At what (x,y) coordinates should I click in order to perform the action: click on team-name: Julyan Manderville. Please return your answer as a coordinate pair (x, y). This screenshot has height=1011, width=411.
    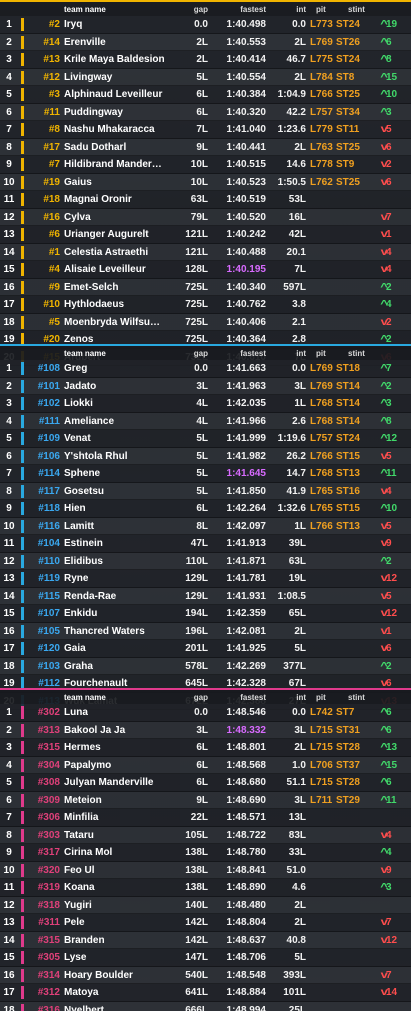
    Looking at the image, I should click on (109, 782).